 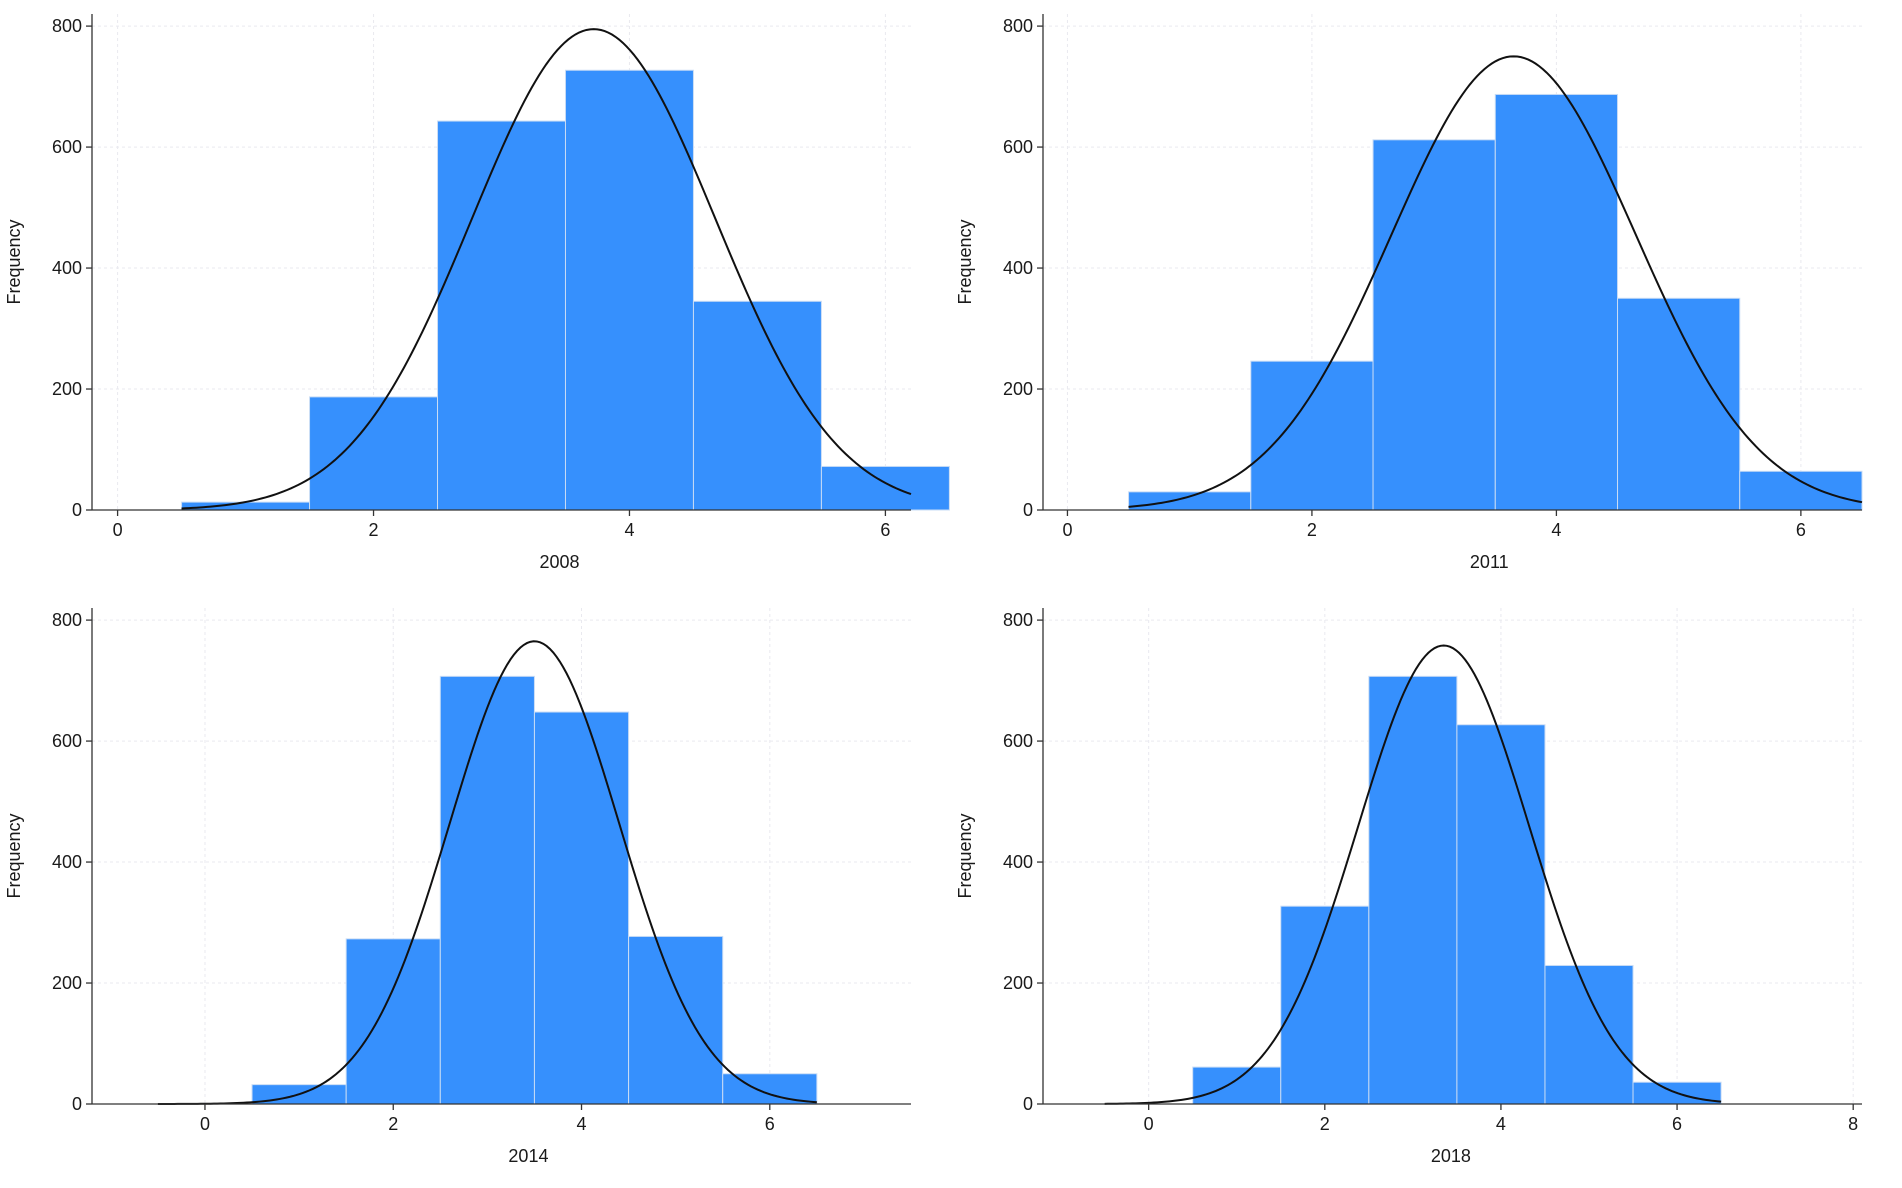 What do you see at coordinates (1451, 1156) in the screenshot?
I see `x-axis-title: 2018` at bounding box center [1451, 1156].